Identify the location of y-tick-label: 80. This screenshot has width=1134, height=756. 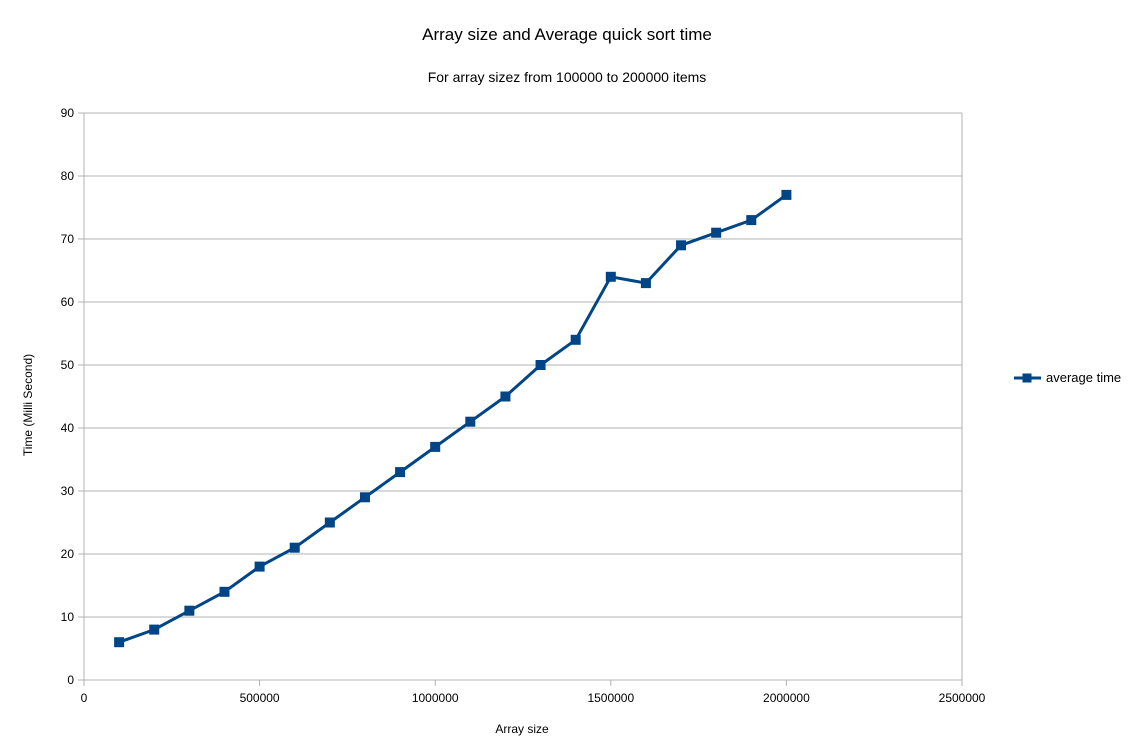
(68, 176).